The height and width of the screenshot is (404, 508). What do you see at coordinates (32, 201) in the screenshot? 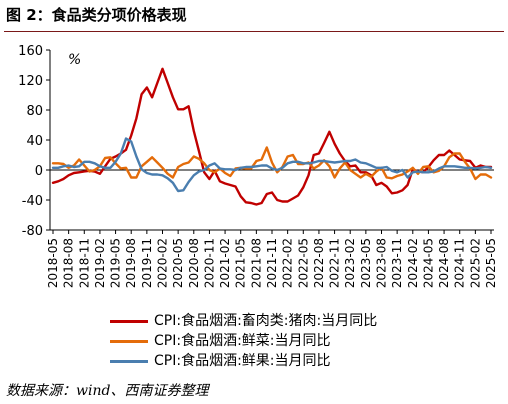
I see `y-tick-label: -40` at bounding box center [32, 201].